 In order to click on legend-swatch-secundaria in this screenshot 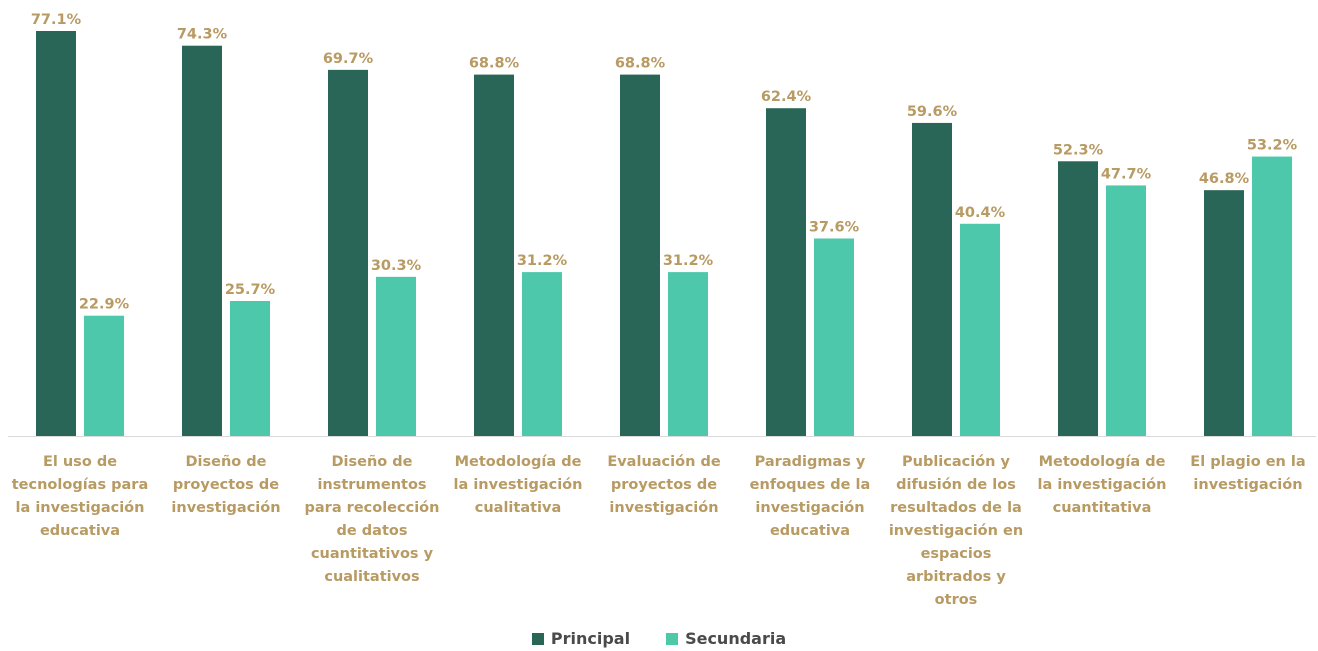, I will do `click(672, 638)`.